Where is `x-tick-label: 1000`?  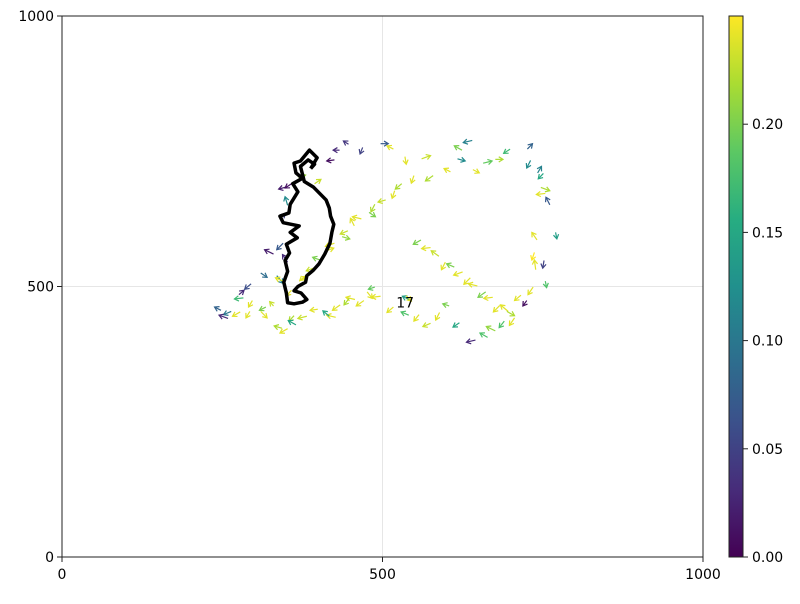
x-tick-label: 1000 is located at coordinates (703, 575).